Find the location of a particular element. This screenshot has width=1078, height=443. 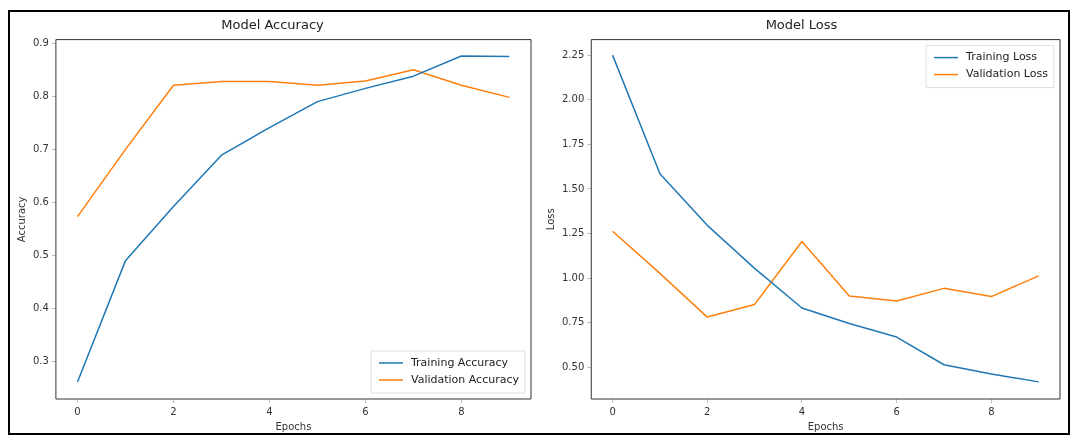

y-tick-label: 1.00 is located at coordinates (573, 277).